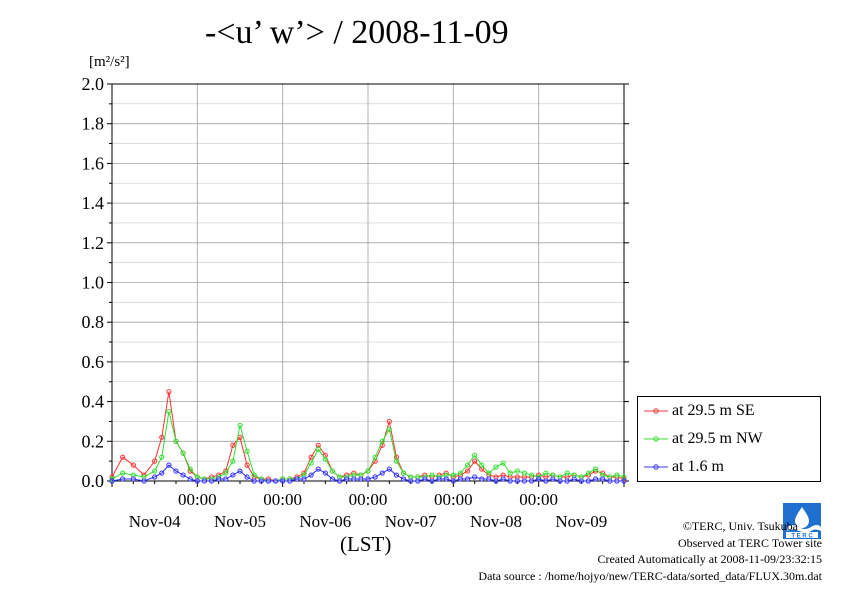 Image resolution: width=842 pixels, height=595 pixels. What do you see at coordinates (93, 163) in the screenshot?
I see `y-tick-label: 1.6` at bounding box center [93, 163].